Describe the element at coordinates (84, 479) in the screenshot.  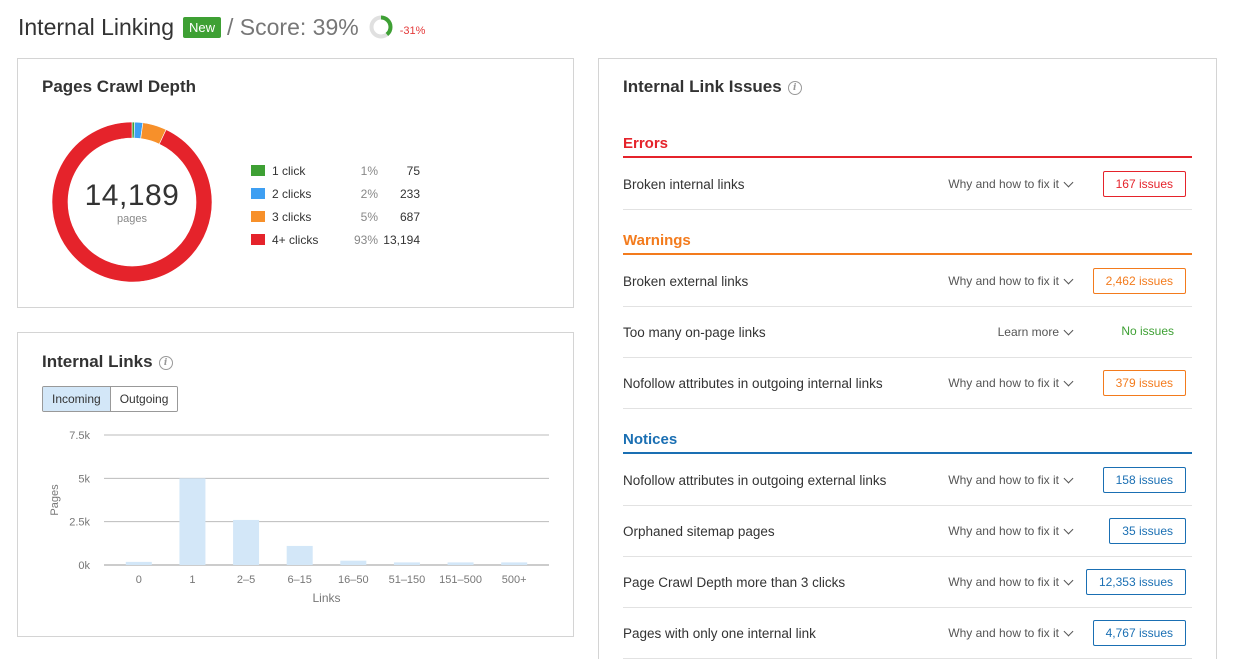
I see `y-tick-label: 5k` at that location.